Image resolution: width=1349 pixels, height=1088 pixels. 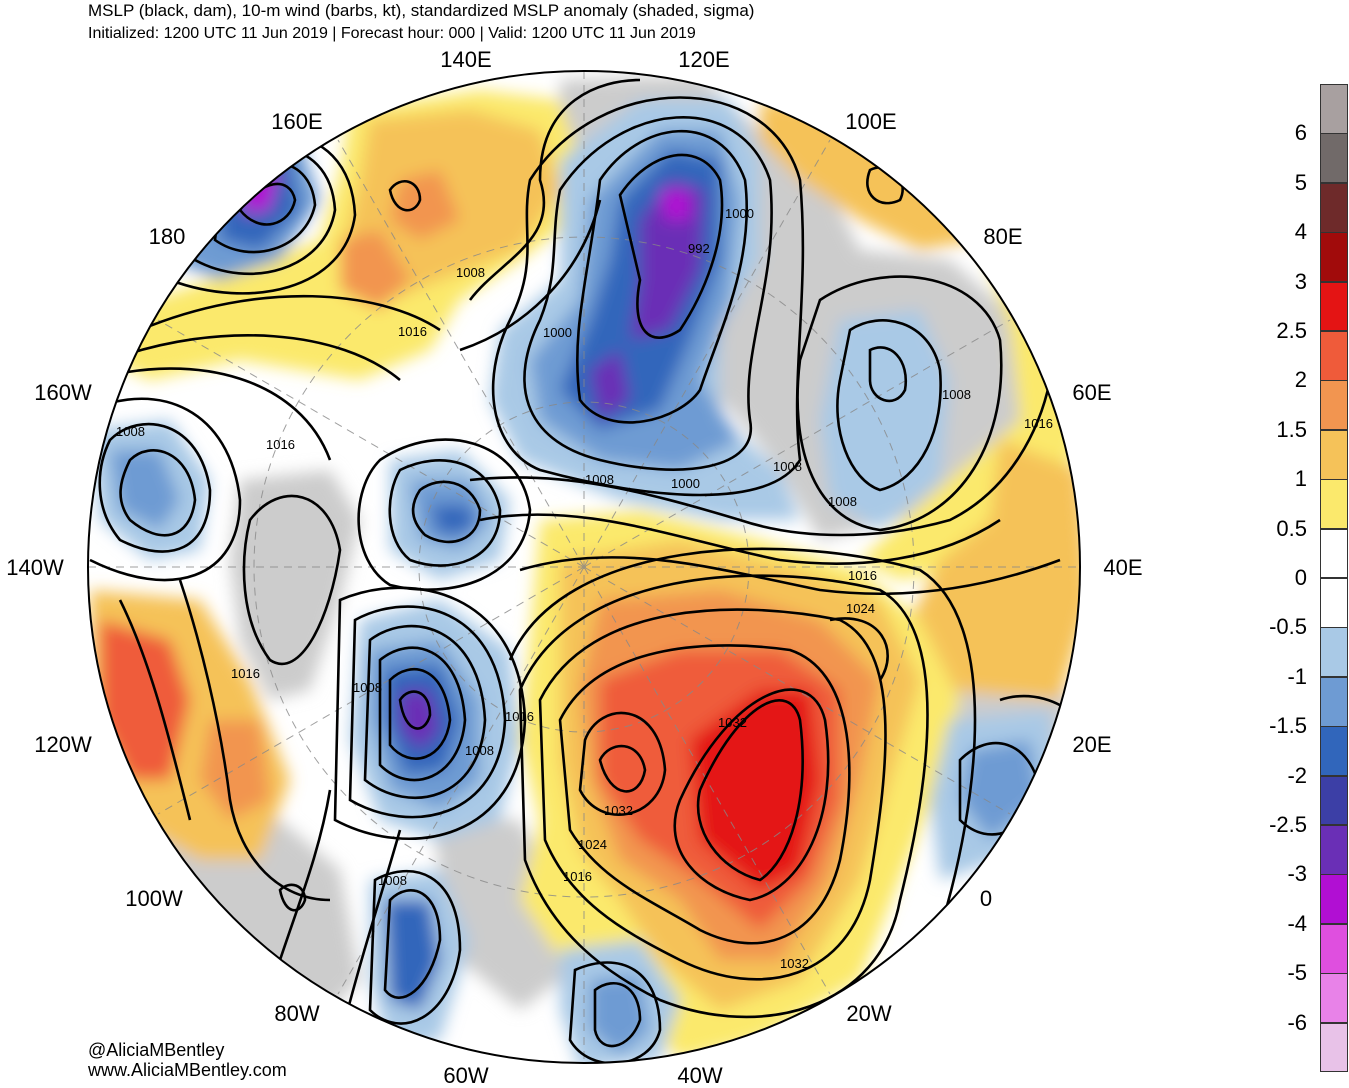 I want to click on lon-label: 140W, so click(x=35, y=567).